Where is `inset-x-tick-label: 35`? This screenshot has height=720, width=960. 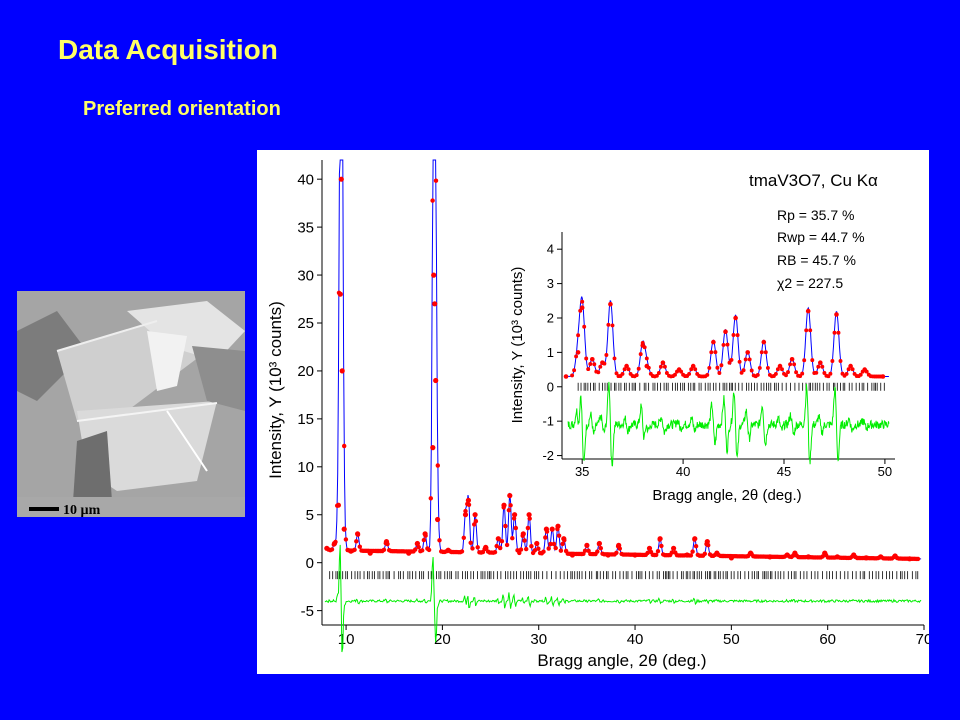 inset-x-tick-label: 35 is located at coordinates (582, 471).